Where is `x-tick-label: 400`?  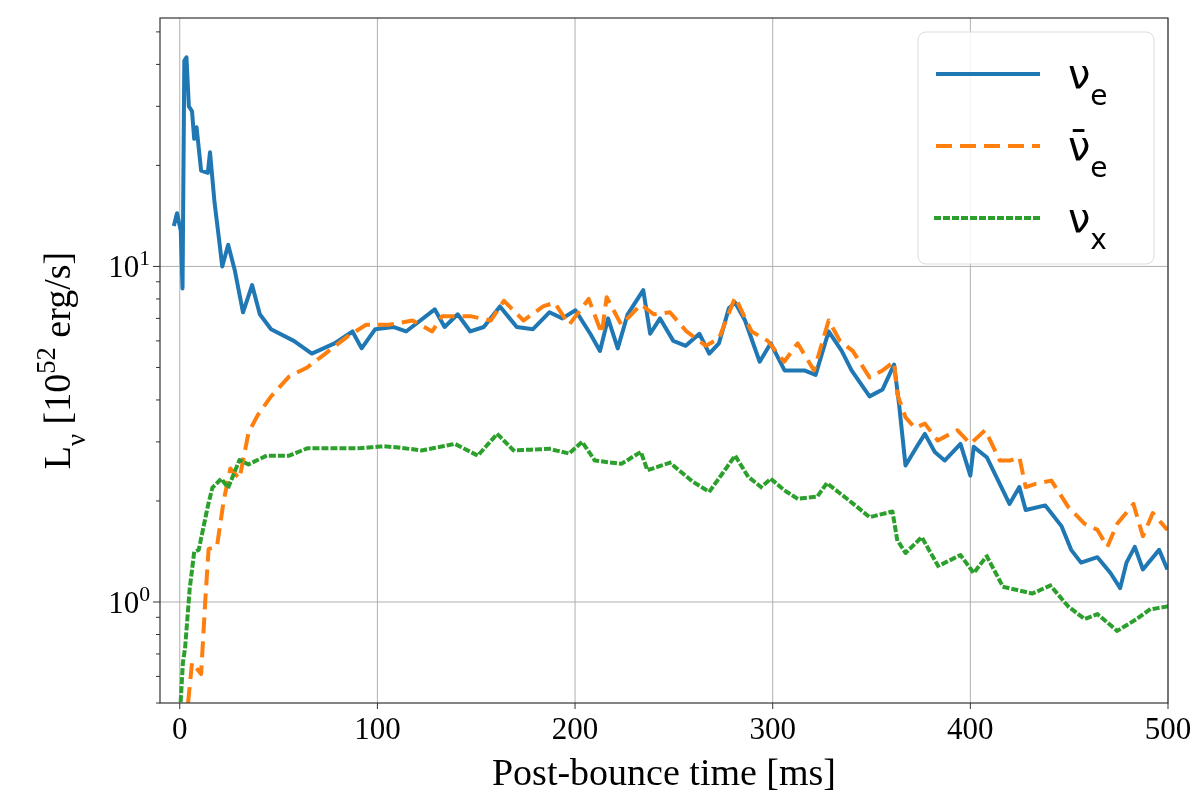
x-tick-label: 400 is located at coordinates (970, 728).